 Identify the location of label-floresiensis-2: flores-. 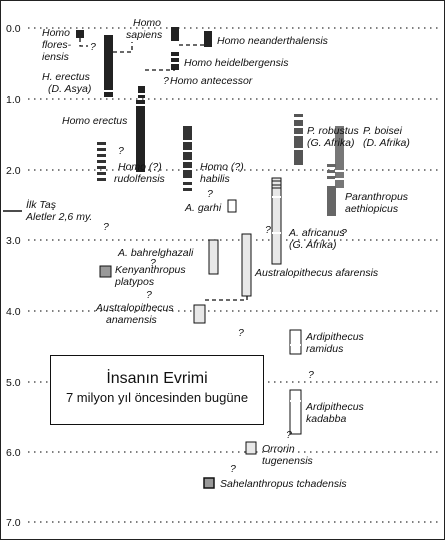
(57, 45).